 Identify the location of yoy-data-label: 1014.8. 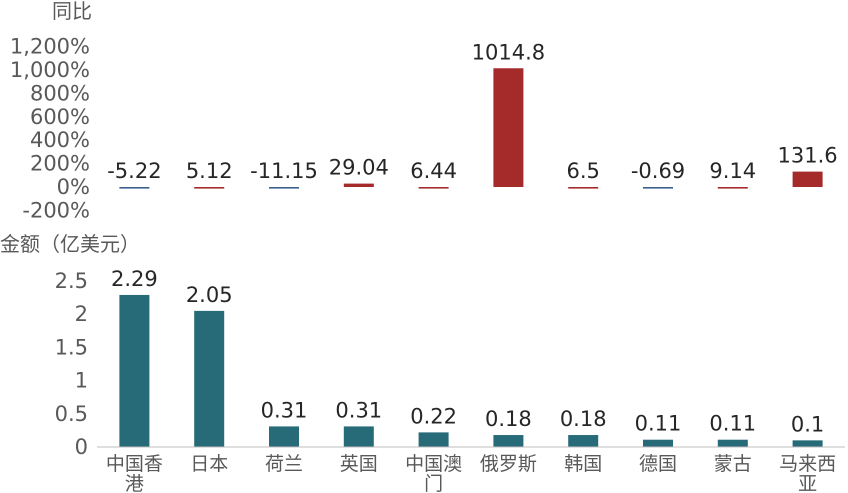
(508, 52).